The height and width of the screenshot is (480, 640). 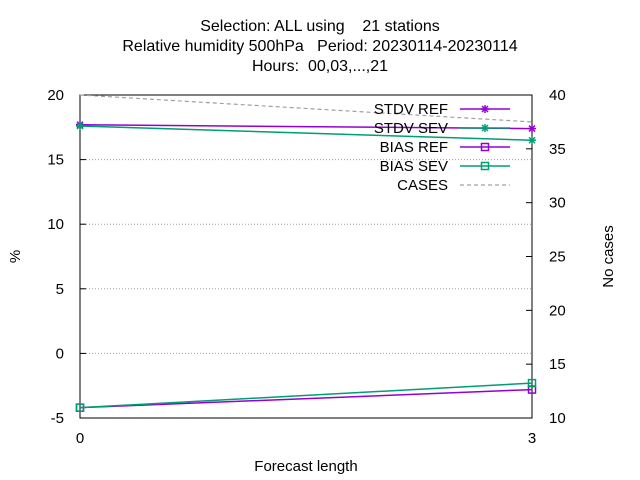 What do you see at coordinates (608, 256) in the screenshot?
I see `y2-axis-label: No cases` at bounding box center [608, 256].